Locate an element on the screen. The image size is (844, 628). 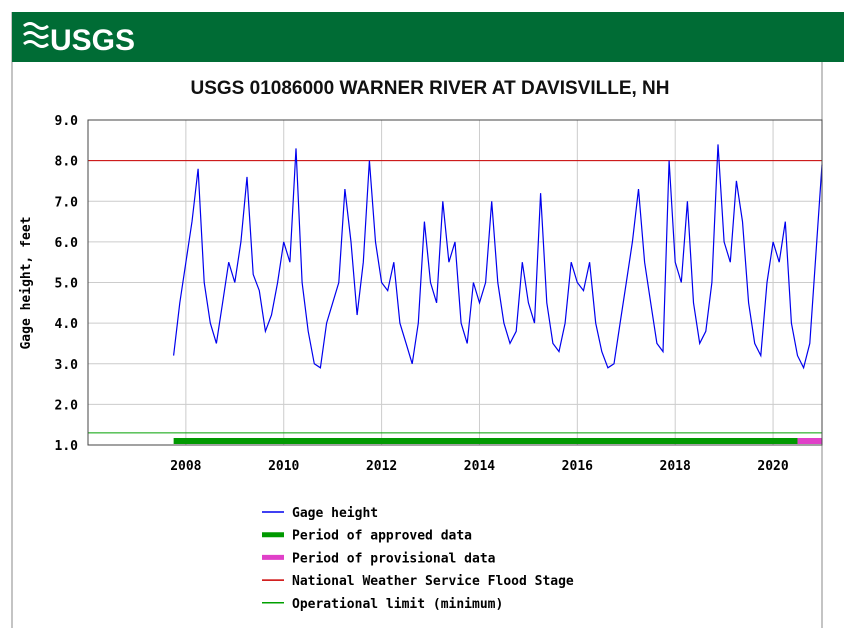
legend-label: Period of provisional data is located at coordinates (394, 558).